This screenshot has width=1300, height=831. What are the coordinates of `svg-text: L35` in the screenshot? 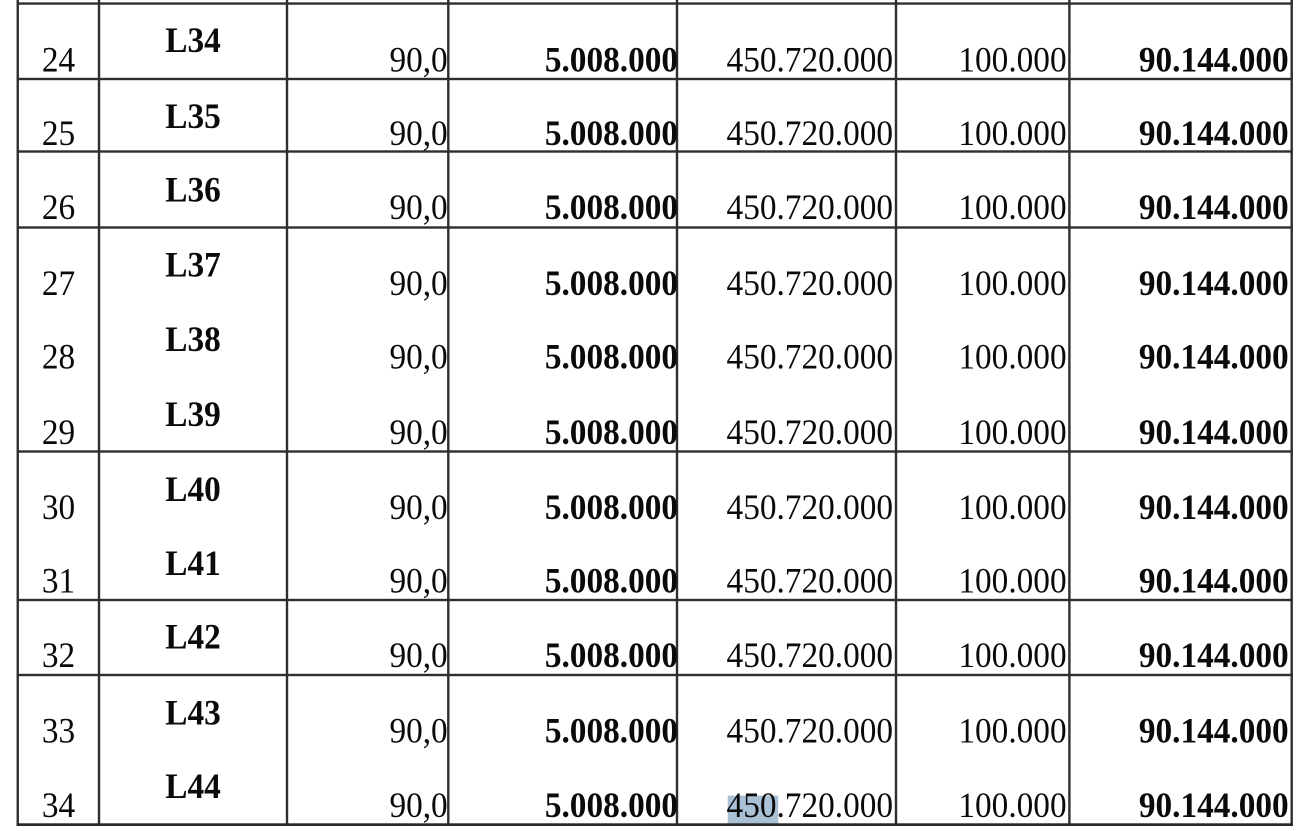 It's located at (193, 116).